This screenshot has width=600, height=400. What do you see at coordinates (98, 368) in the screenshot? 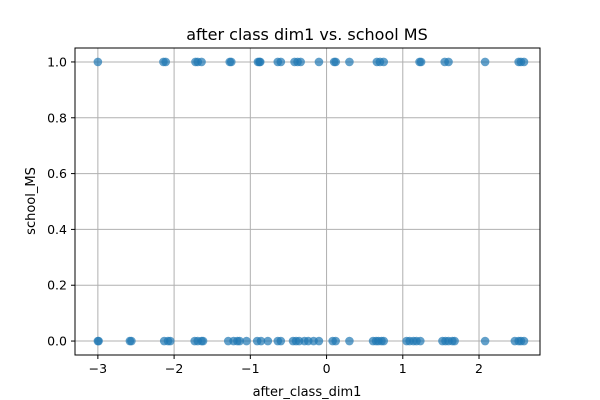
I see `x-tick-label: −3` at bounding box center [98, 368].